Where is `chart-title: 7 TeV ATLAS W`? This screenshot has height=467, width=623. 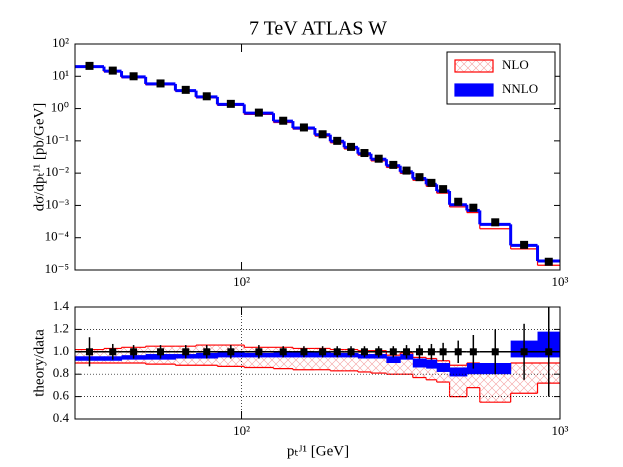 chart-title: 7 TeV ATLAS W is located at coordinates (318, 29).